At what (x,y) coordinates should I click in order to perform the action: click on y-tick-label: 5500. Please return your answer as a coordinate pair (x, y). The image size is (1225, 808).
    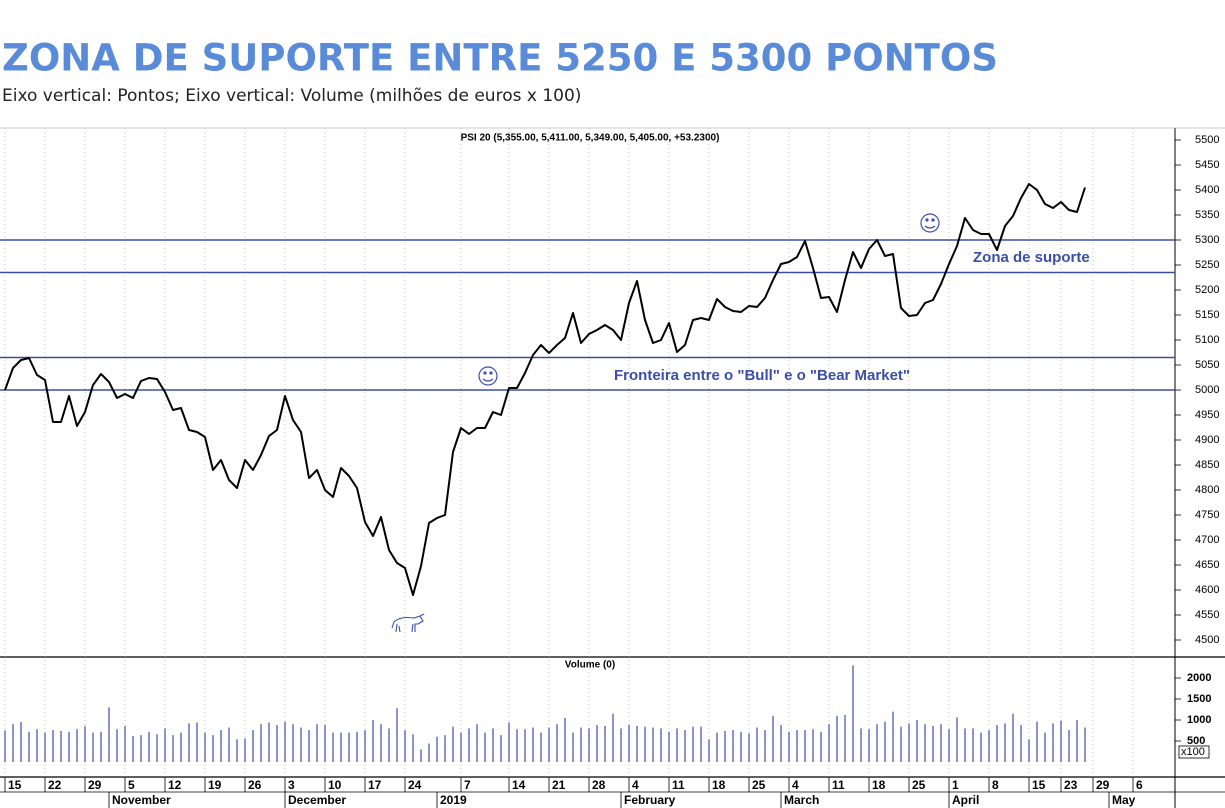
    Looking at the image, I should click on (1207, 140).